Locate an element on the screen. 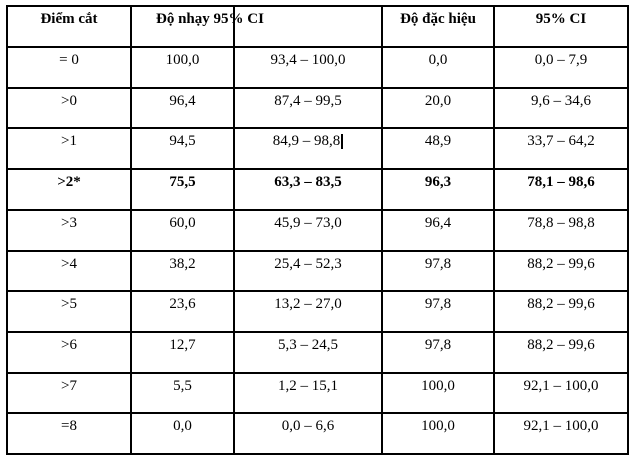 The width and height of the screenshot is (632, 464). sensitivity-ci-text: 84,9 – 98,8 is located at coordinates (306, 141).